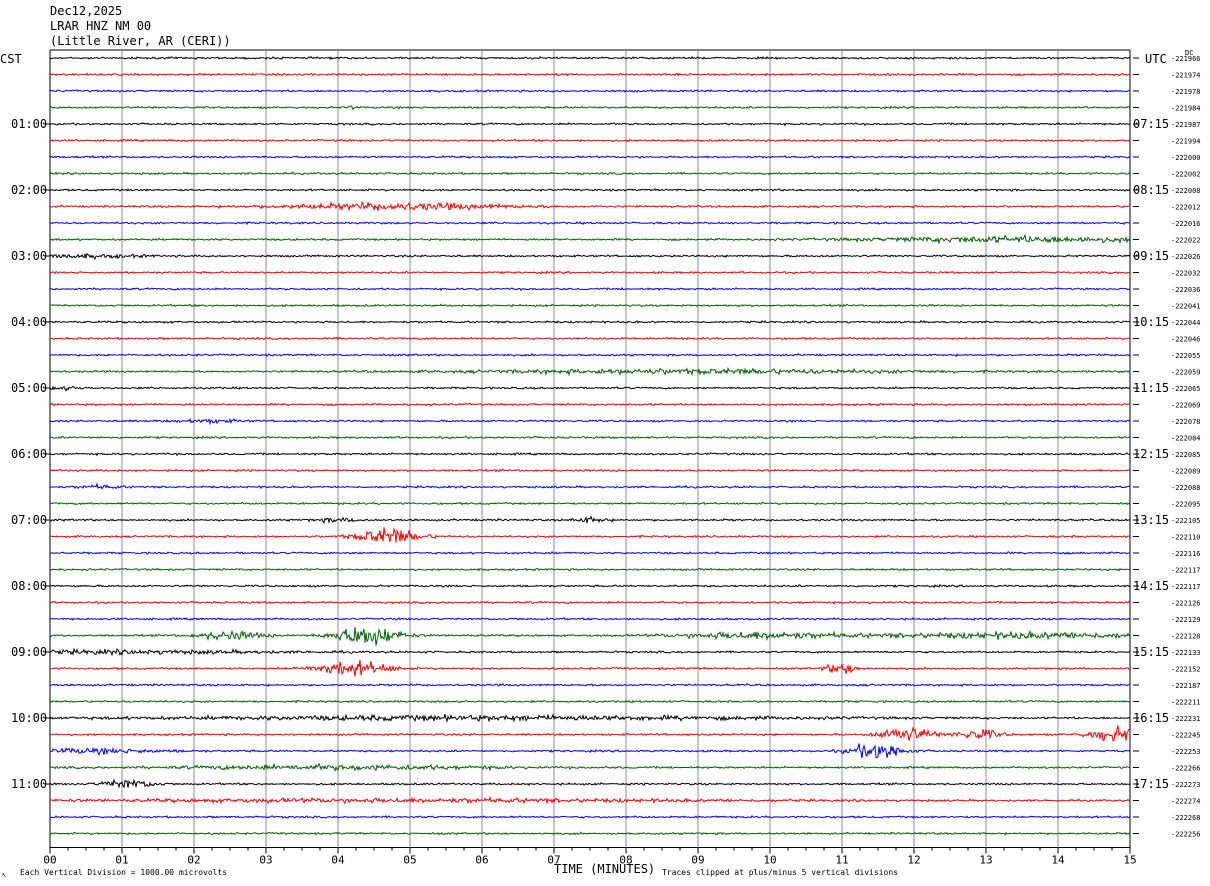 Image resolution: width=1210 pixels, height=886 pixels. Describe the element at coordinates (11, 59) in the screenshot. I see `left-timezone-label: CST` at that location.